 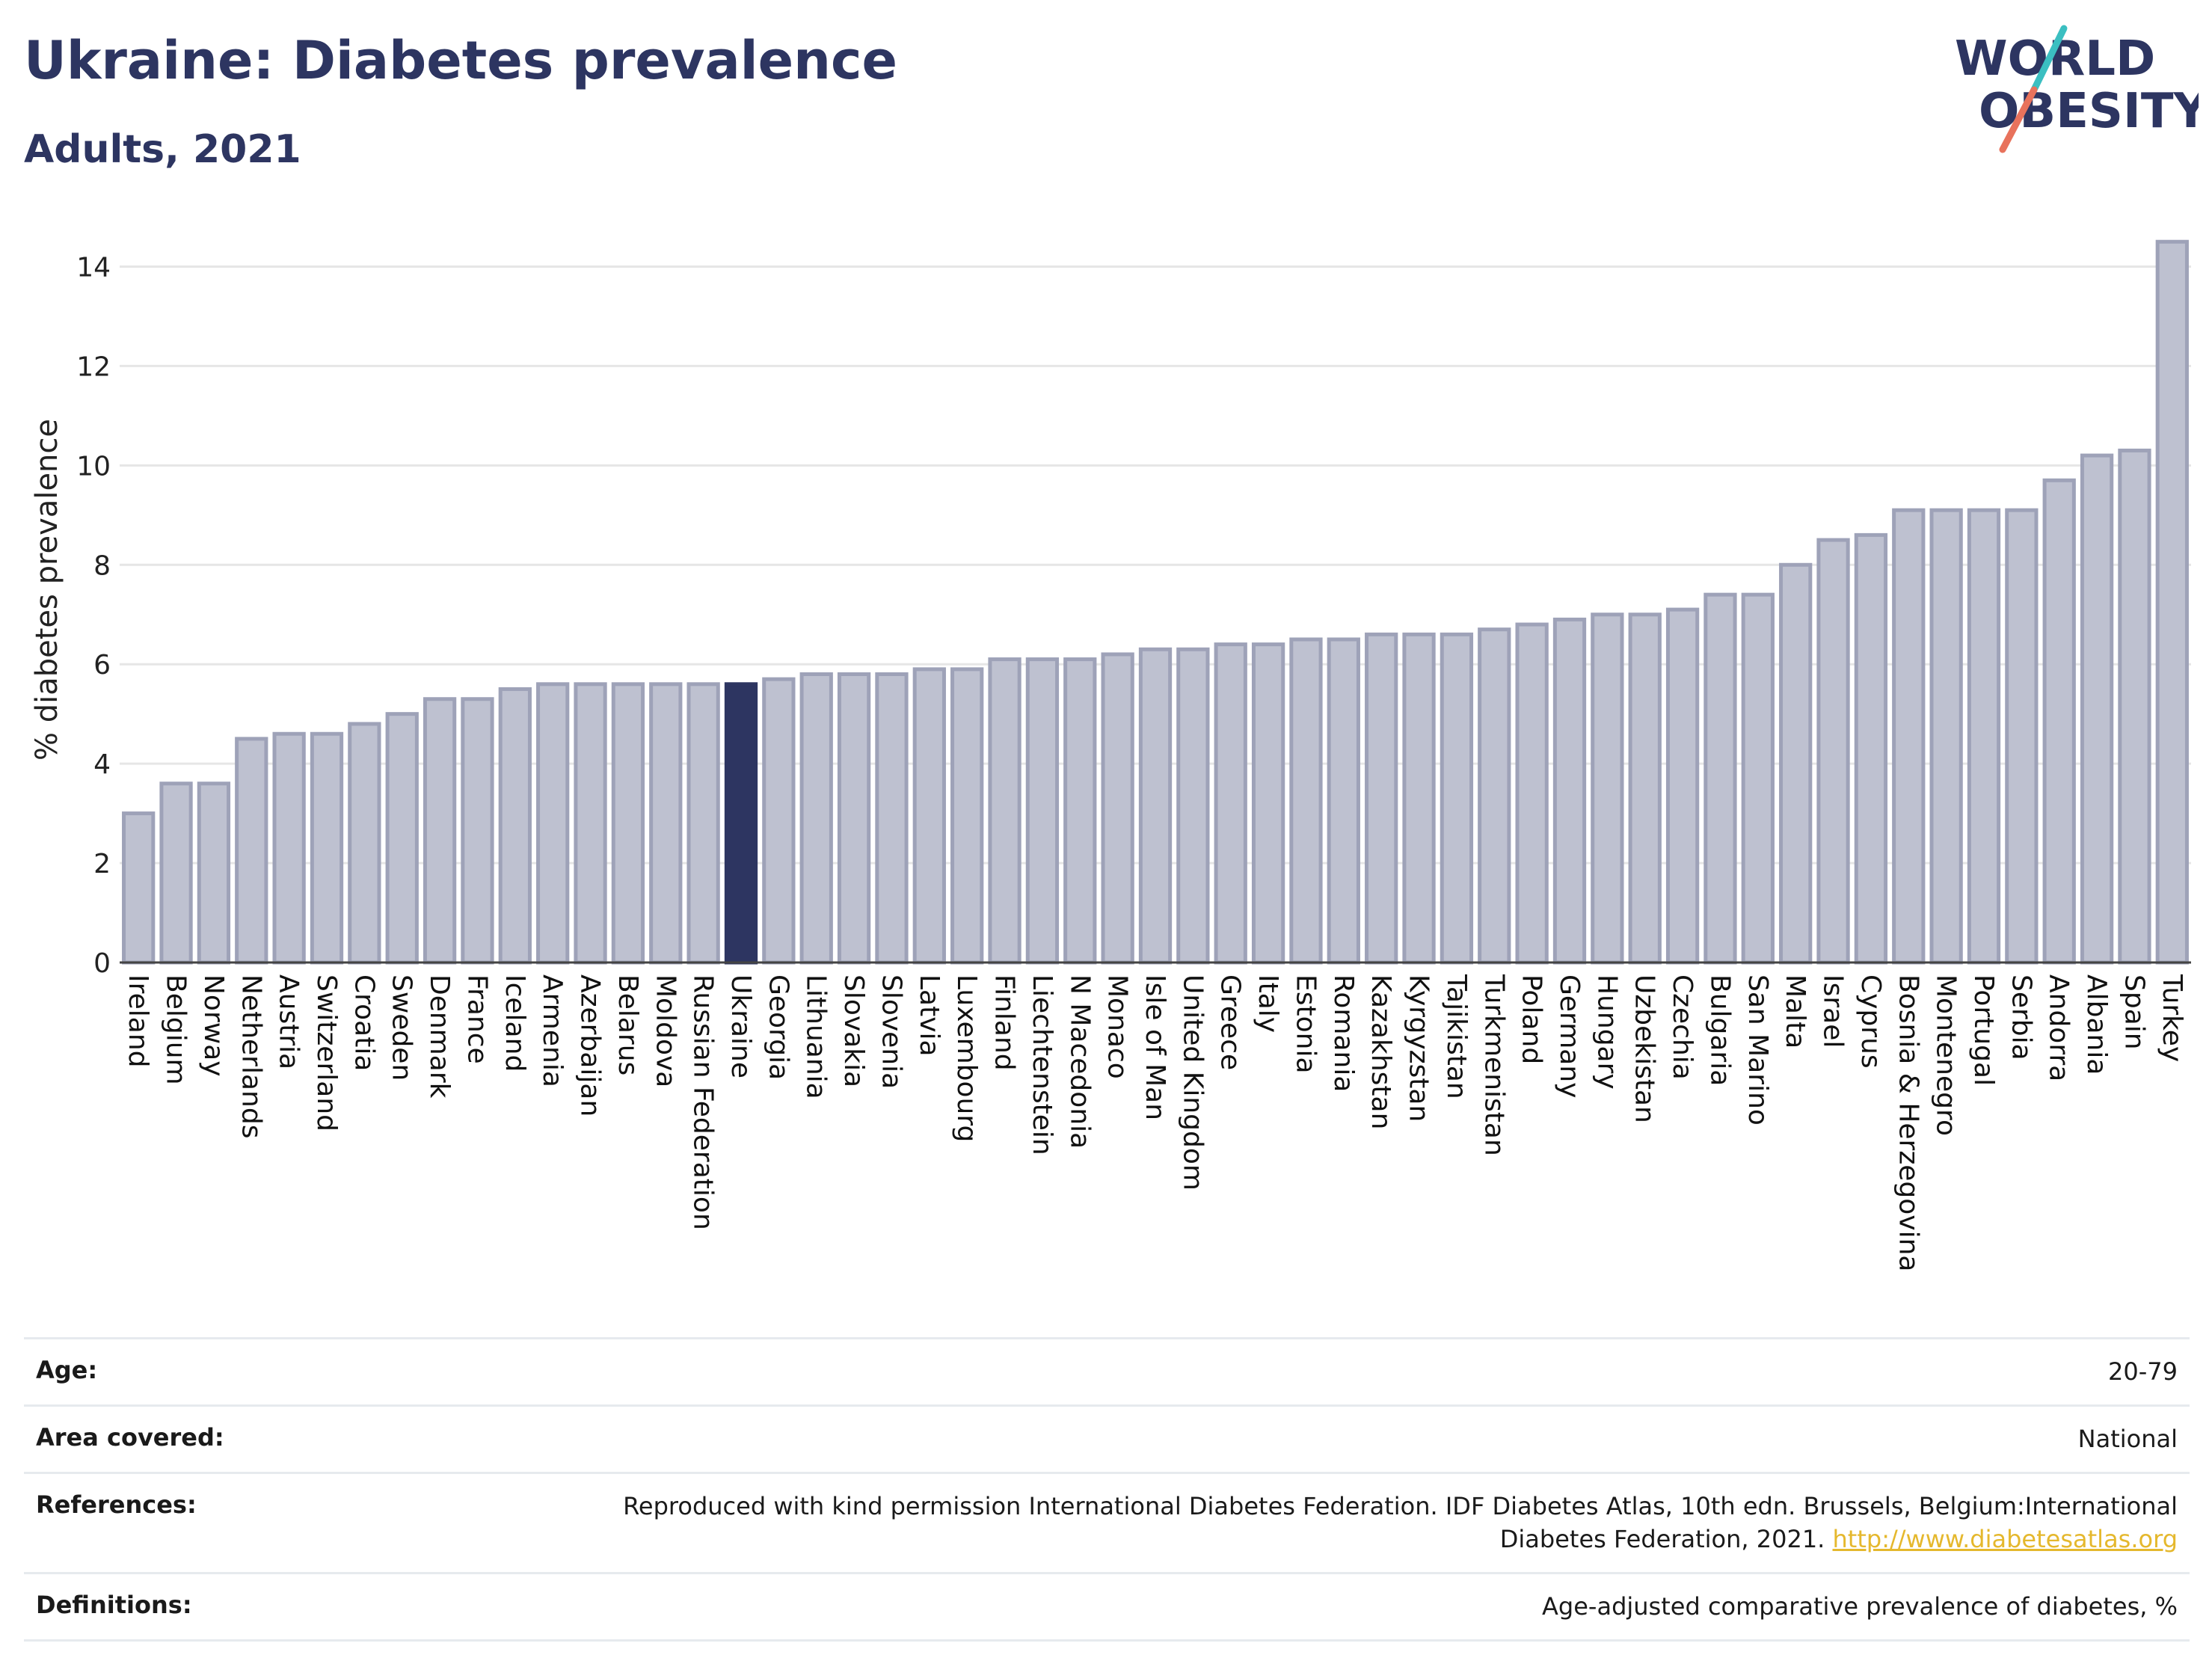 I want to click on bar-belarus, so click(x=628, y=823).